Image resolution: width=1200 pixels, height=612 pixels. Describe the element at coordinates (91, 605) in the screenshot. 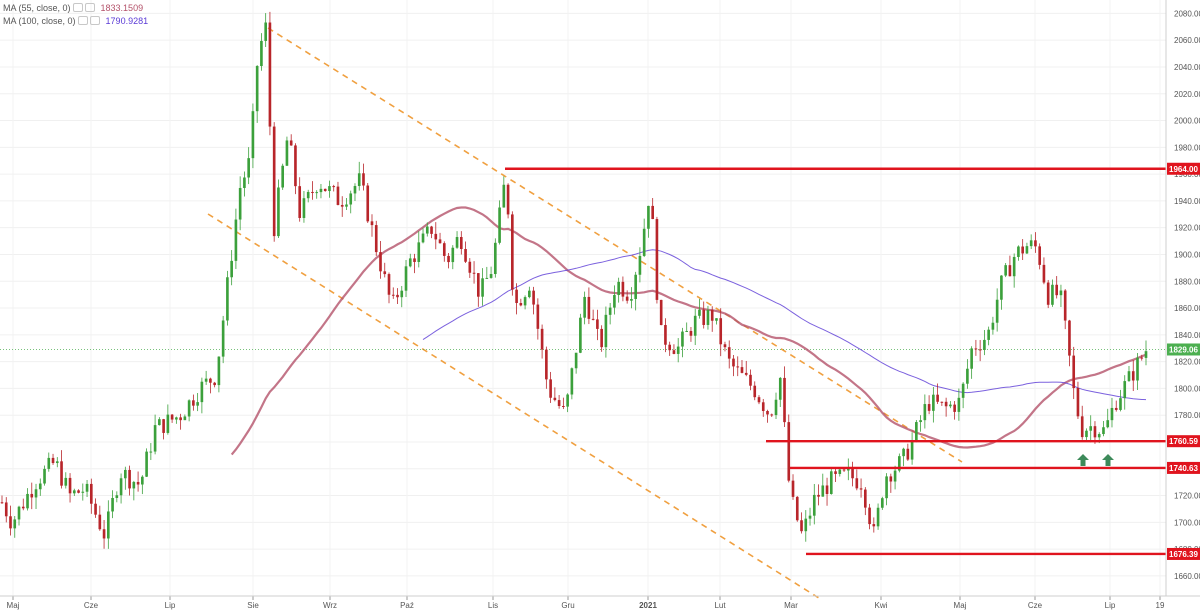

I see `x-tick-label: Cze` at that location.